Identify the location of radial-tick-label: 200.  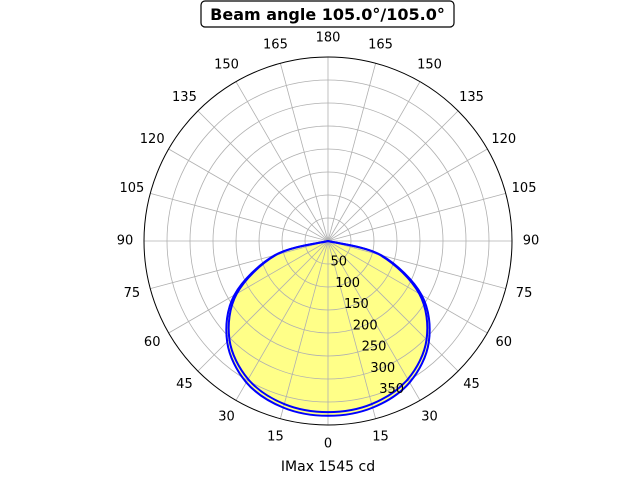
(365, 325).